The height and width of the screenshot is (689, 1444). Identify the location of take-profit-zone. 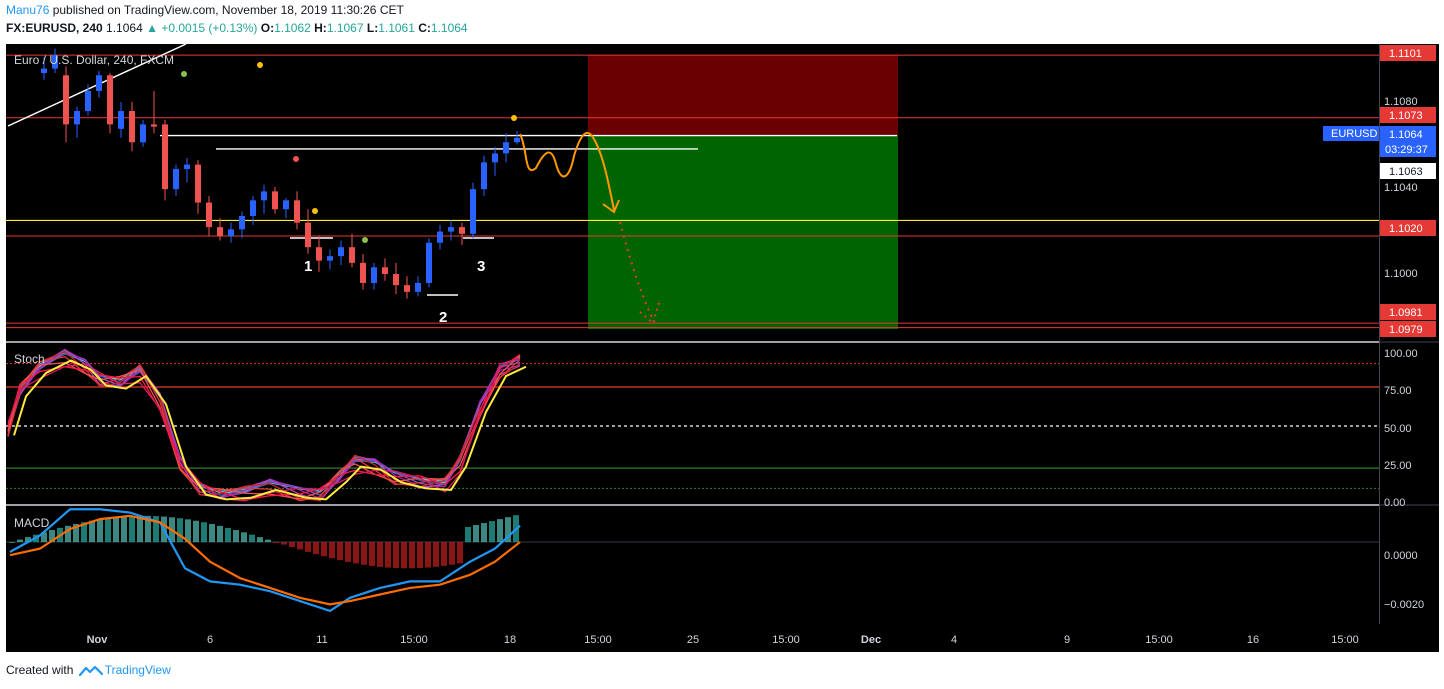
(743, 232).